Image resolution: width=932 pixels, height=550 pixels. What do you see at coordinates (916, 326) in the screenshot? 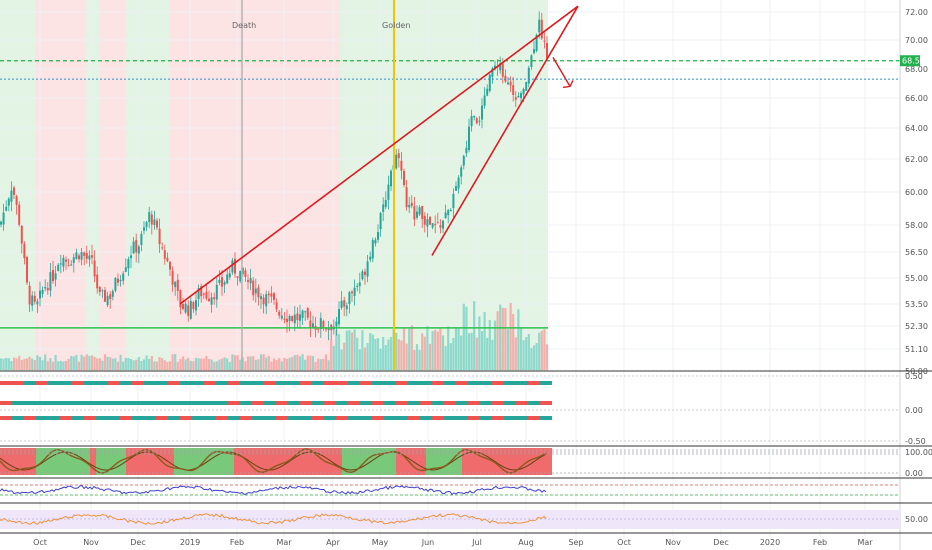
I see `price-tick: 52.30` at bounding box center [916, 326].